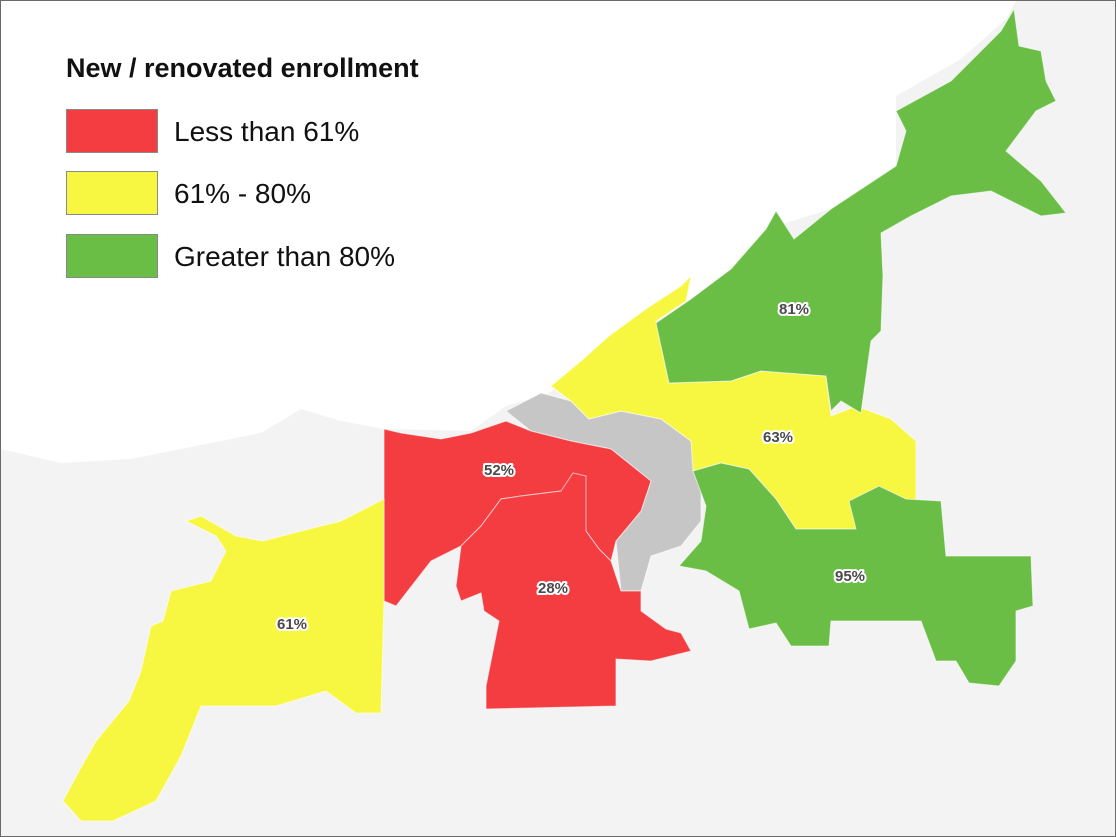 This screenshot has width=1116, height=837. I want to click on region-value-label: 28%, so click(553, 588).